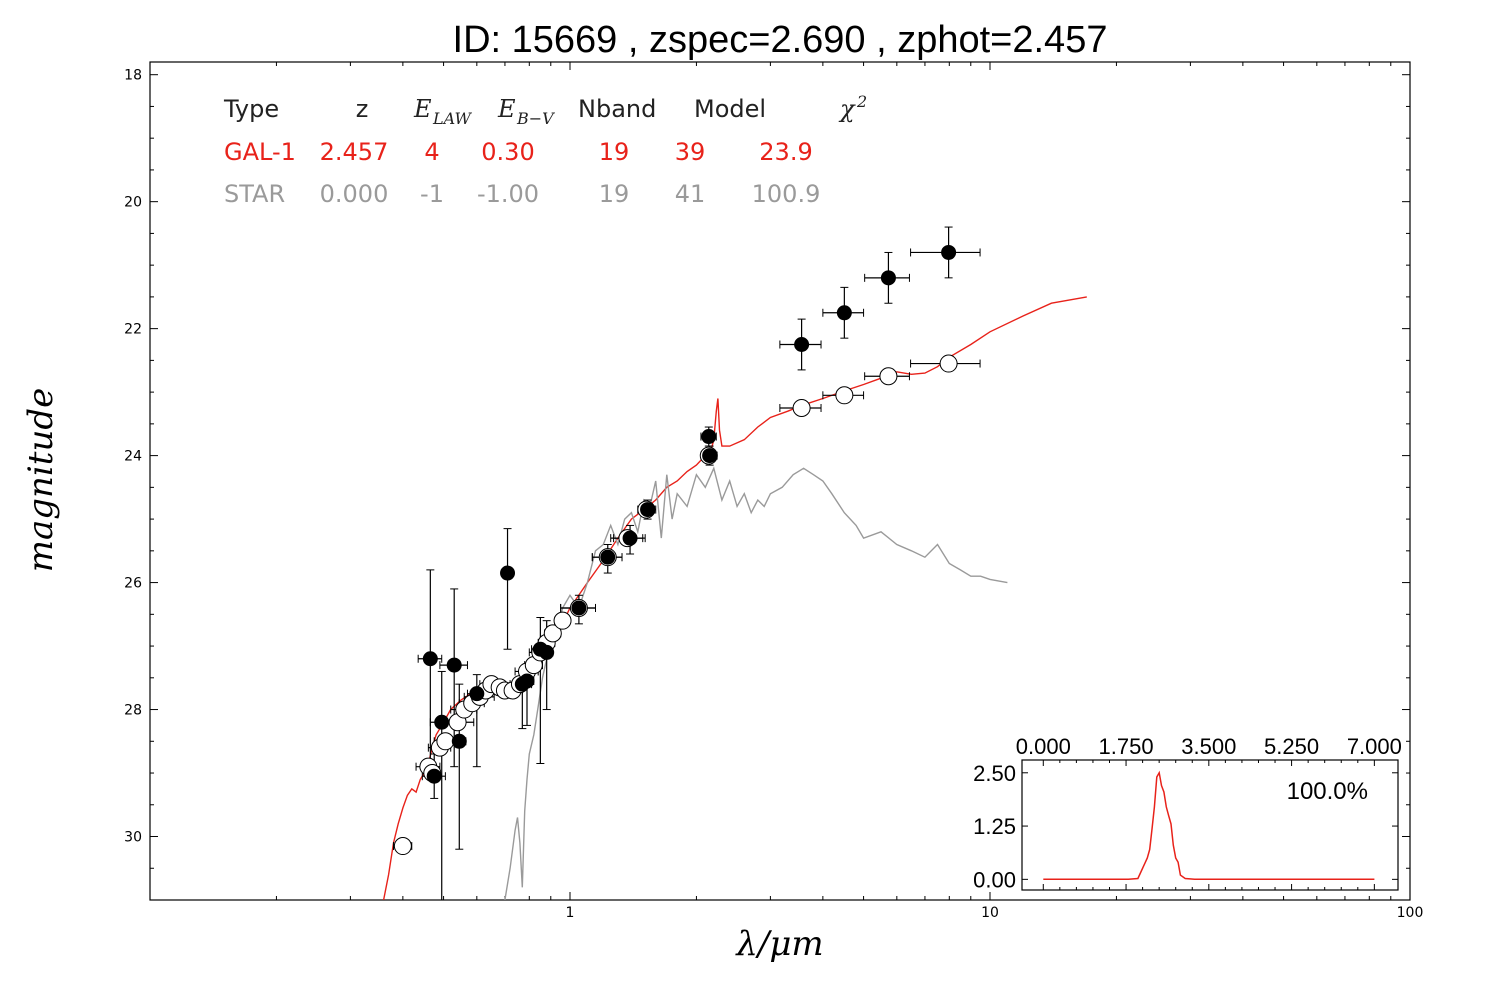  What do you see at coordinates (994, 826) in the screenshot?
I see `inset-y-tick-label: 1.25` at bounding box center [994, 826].